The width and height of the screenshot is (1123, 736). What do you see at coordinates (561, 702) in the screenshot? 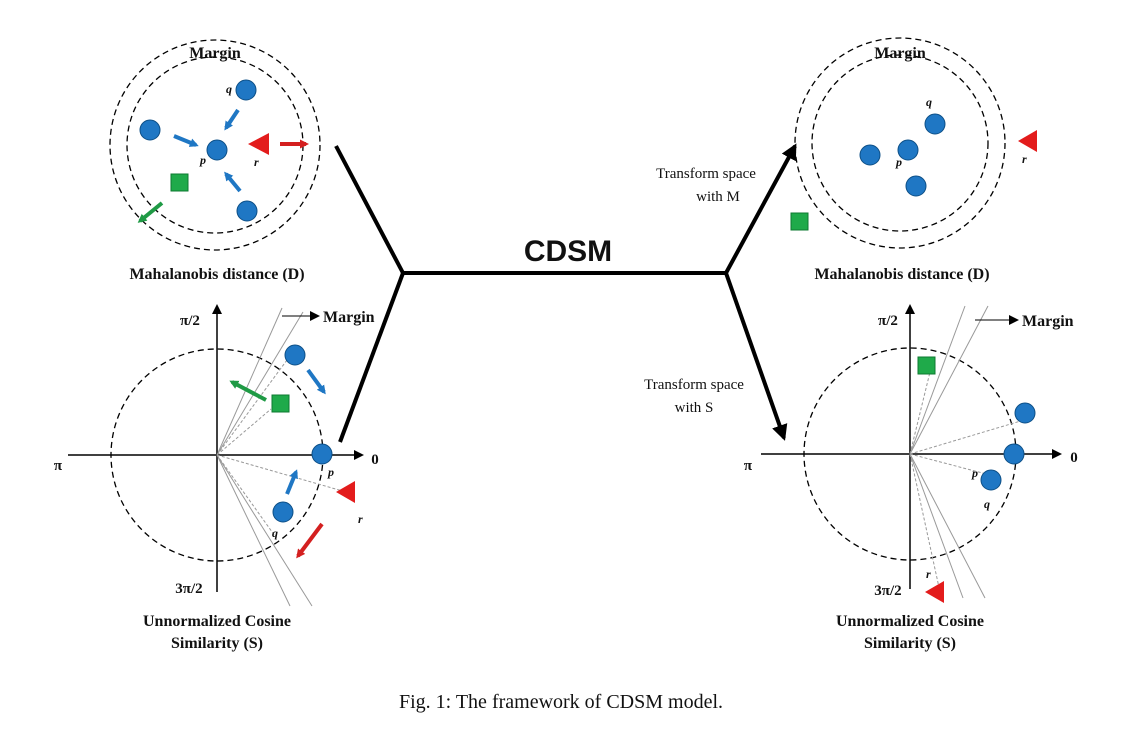
I see `figure-caption: Fig. 1: The framework of CDSM model.` at bounding box center [561, 702].